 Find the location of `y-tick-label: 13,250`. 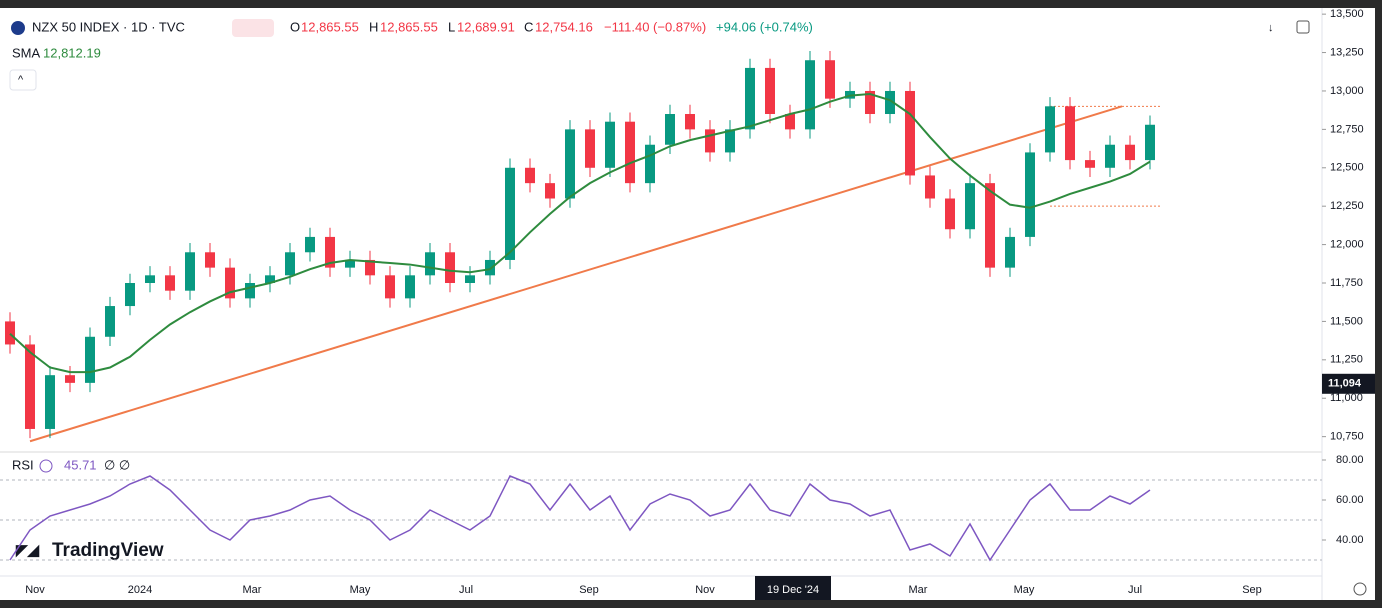

y-tick-label: 13,250 is located at coordinates (1347, 52).